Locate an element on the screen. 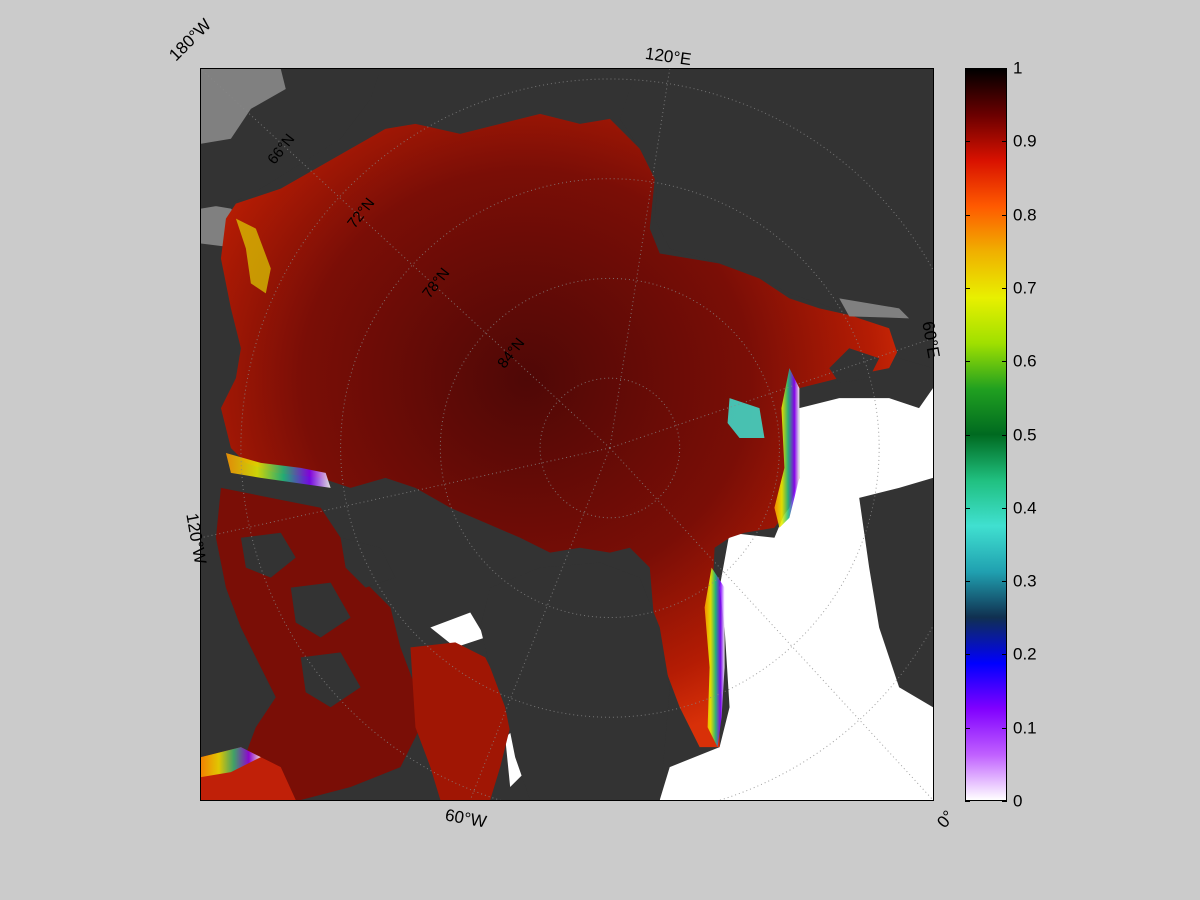  colorbar-tick-label: 0.4 is located at coordinates (1025, 508).